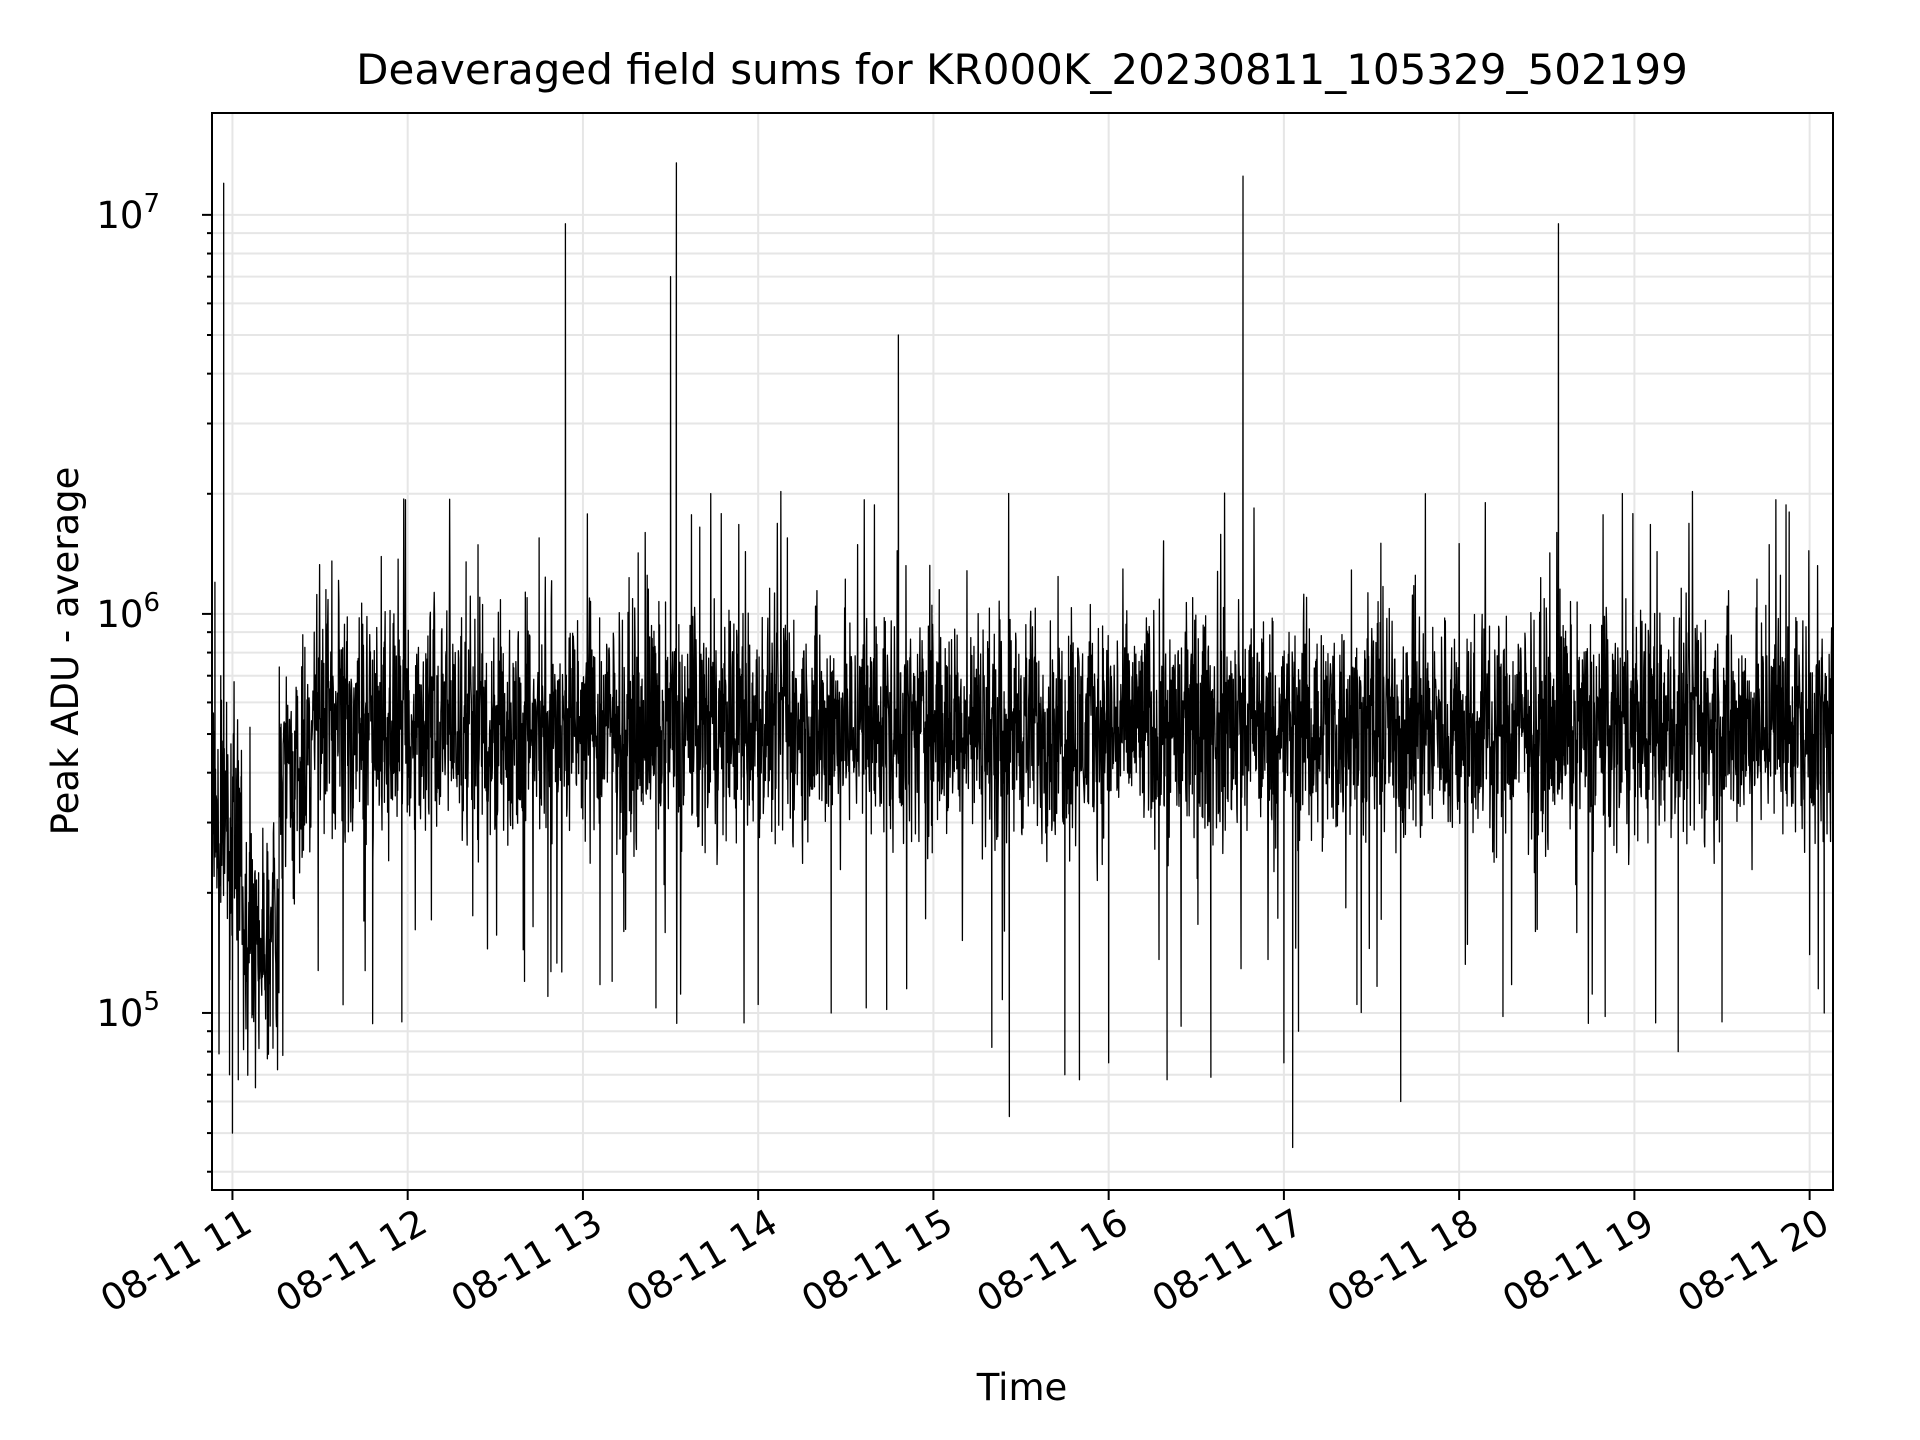  I want to click on y-tick-exponent: 6, so click(151, 603).